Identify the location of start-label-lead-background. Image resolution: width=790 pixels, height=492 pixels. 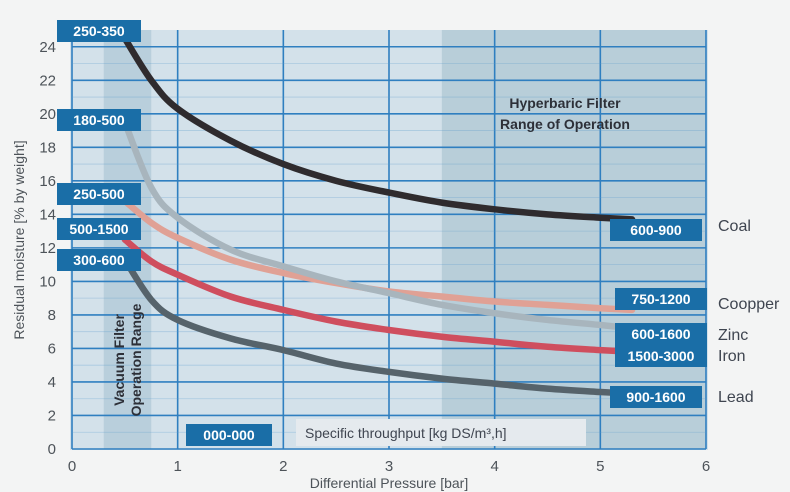
(99, 260).